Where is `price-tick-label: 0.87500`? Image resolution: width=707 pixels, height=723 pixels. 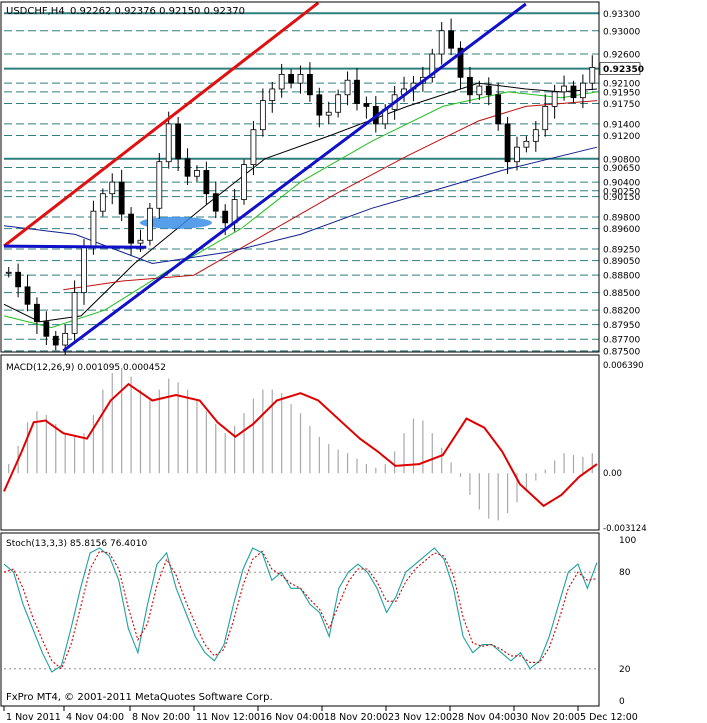
price-tick-label: 0.87500 is located at coordinates (621, 352).